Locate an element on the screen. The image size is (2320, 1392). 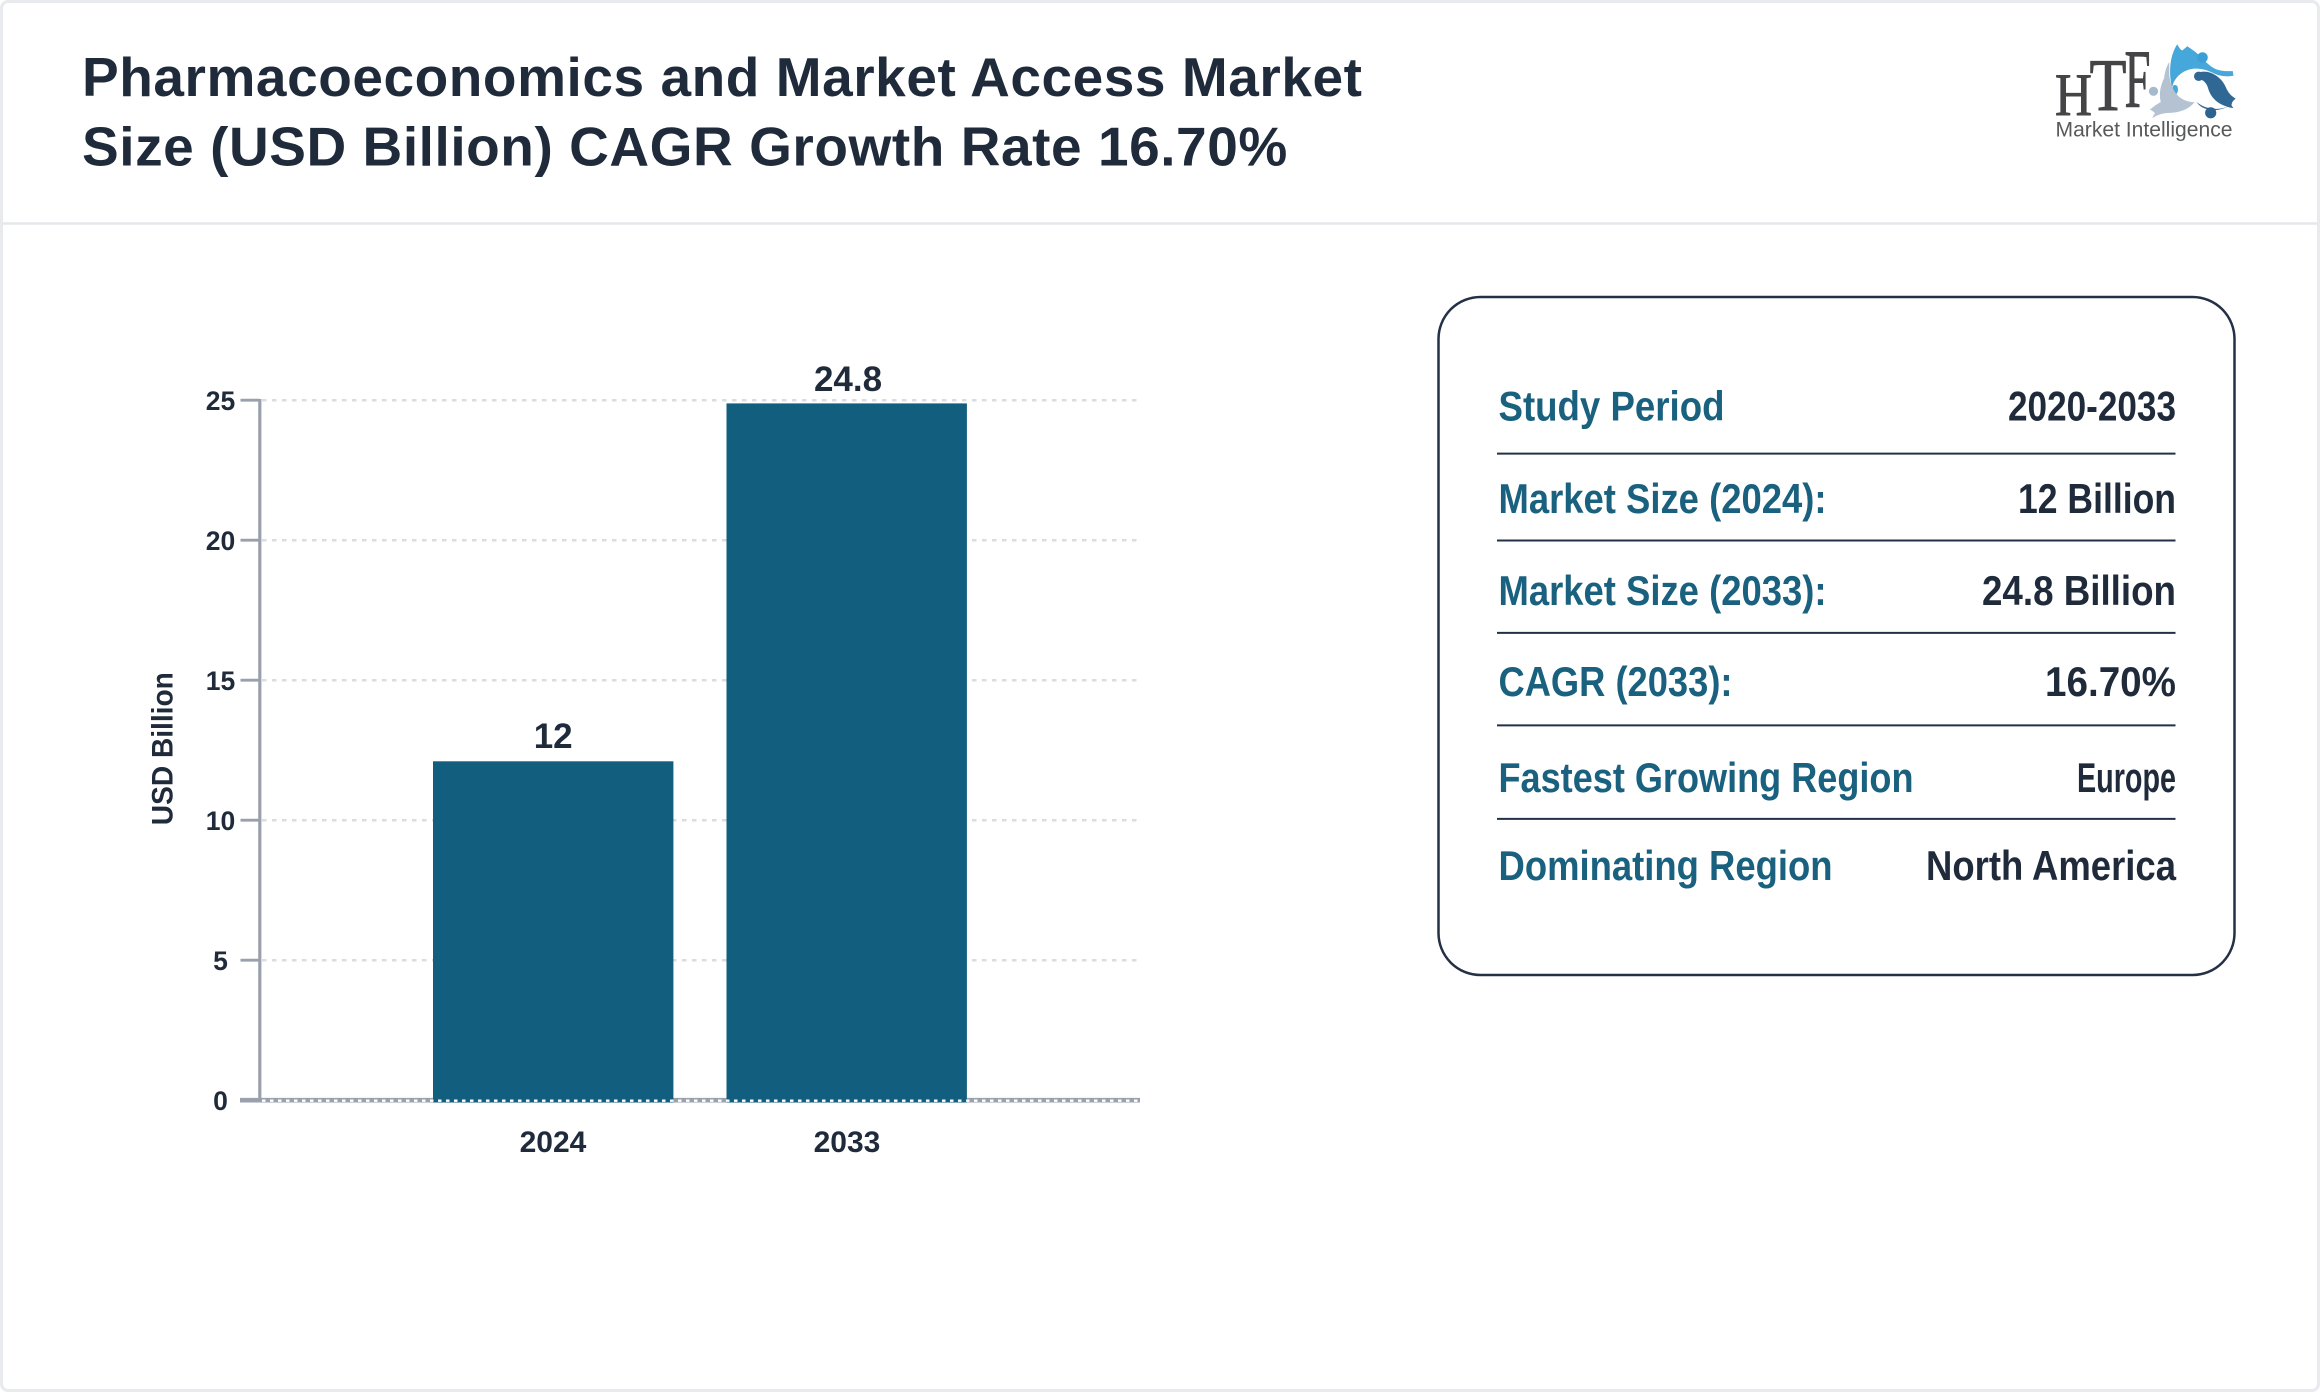
svg-text: 5 is located at coordinates (220, 961).